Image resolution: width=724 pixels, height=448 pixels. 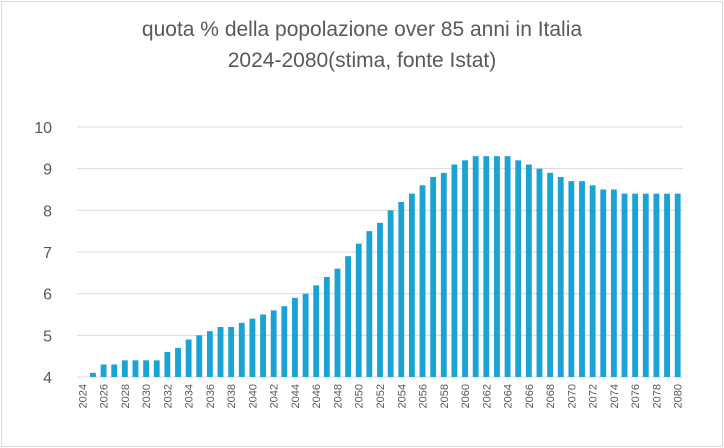 I want to click on x-tick-label: 2052, so click(x=381, y=396).